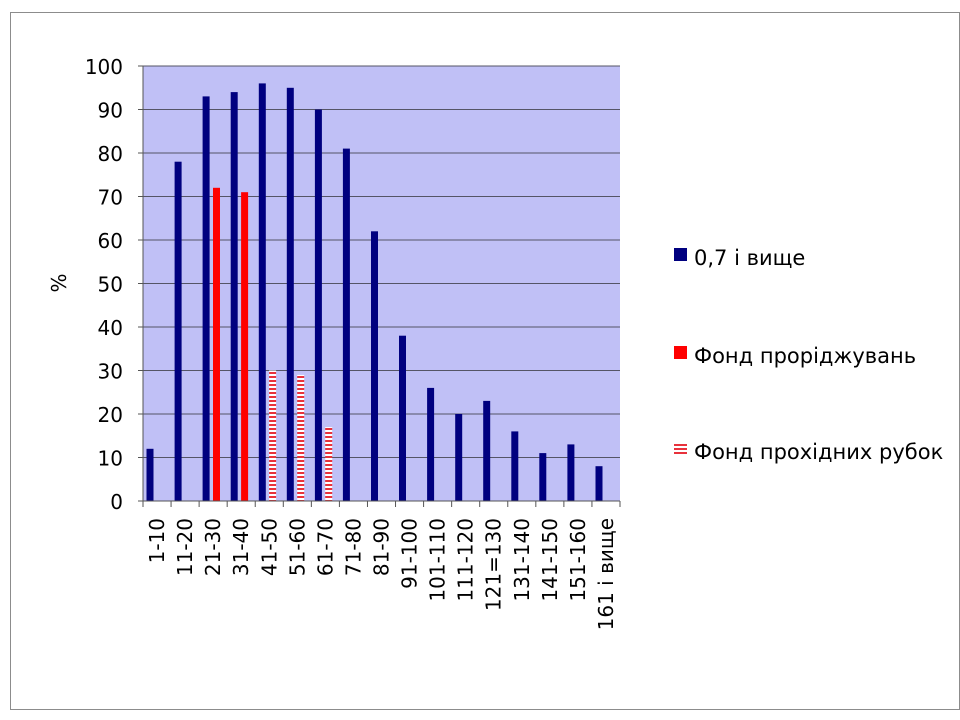 This screenshot has width=960, height=720. What do you see at coordinates (110, 285) in the screenshot?
I see `y-tick-label: 50` at bounding box center [110, 285].